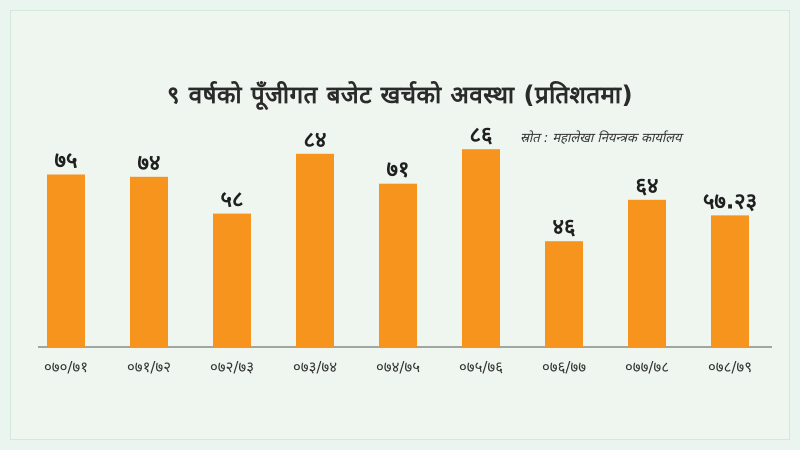 The image size is (800, 450). What do you see at coordinates (232, 200) in the screenshot?
I see `bar-value-label: ५८` at bounding box center [232, 200].